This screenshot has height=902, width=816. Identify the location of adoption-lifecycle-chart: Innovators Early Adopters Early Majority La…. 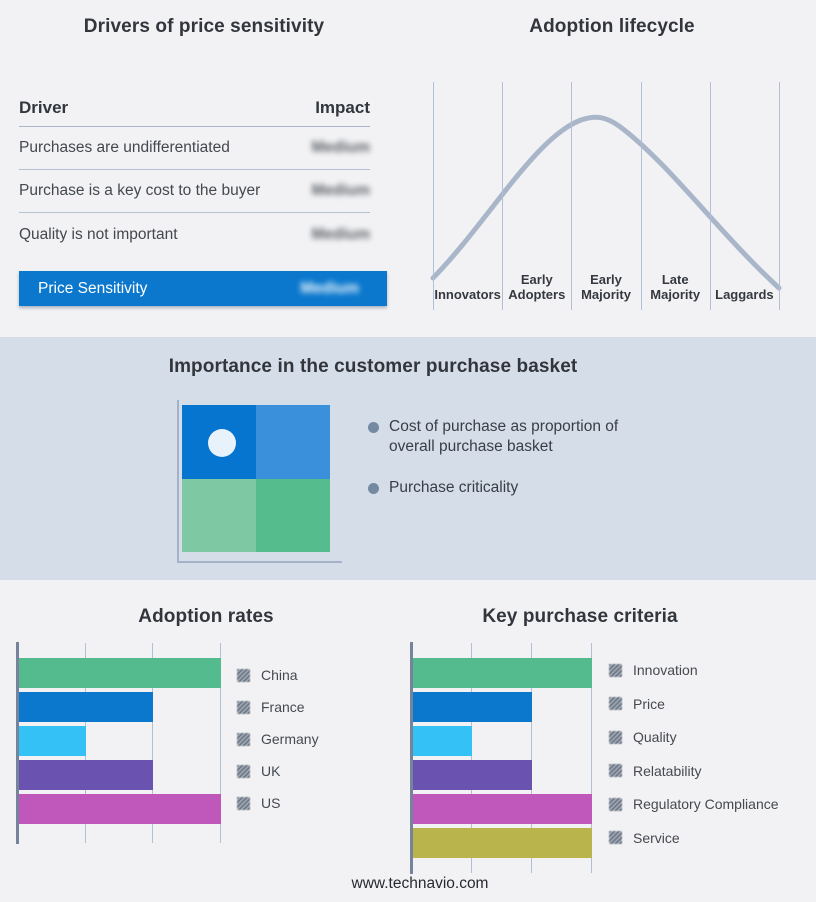
(606, 196).